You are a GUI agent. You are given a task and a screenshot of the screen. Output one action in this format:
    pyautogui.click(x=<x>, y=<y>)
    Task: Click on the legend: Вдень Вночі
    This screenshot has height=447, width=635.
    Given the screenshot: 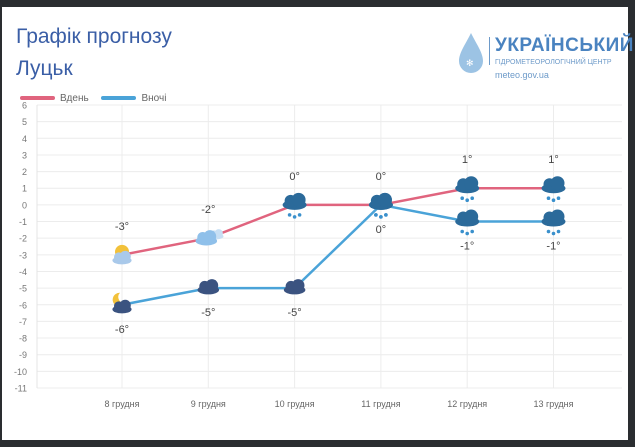 What is the action you would take?
    pyautogui.click(x=98, y=98)
    